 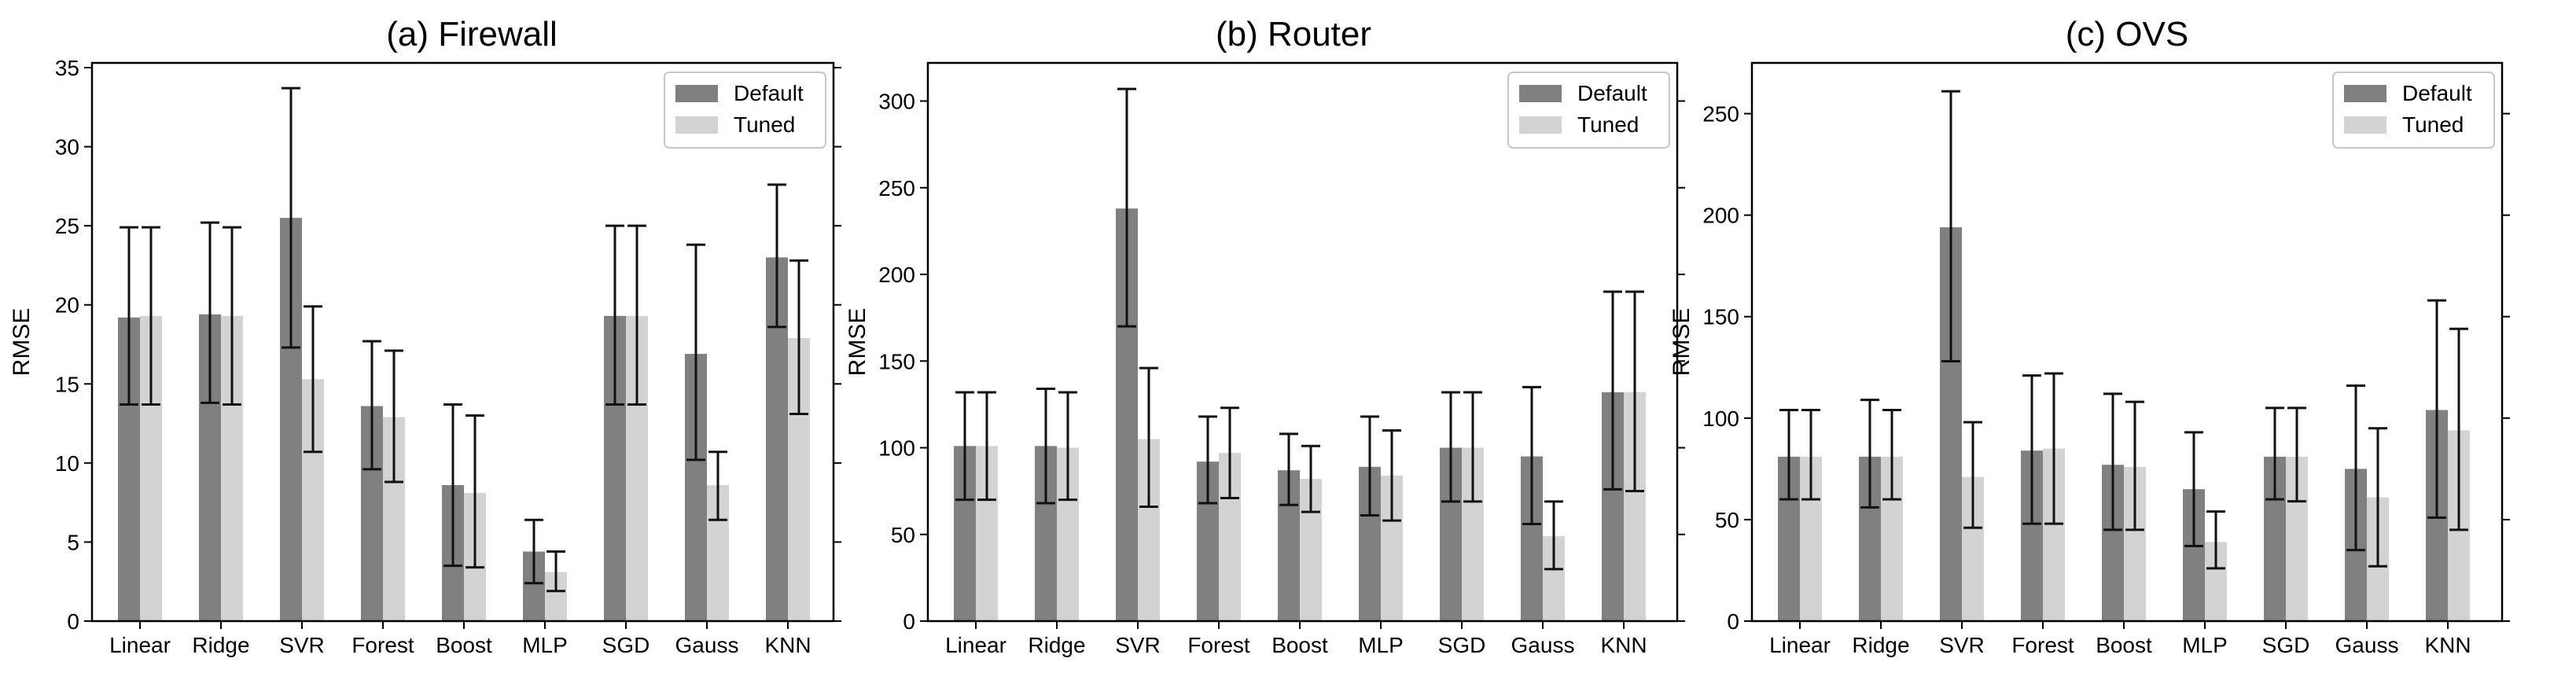 What do you see at coordinates (73, 542) in the screenshot?
I see `y-tick-label: 5` at bounding box center [73, 542].